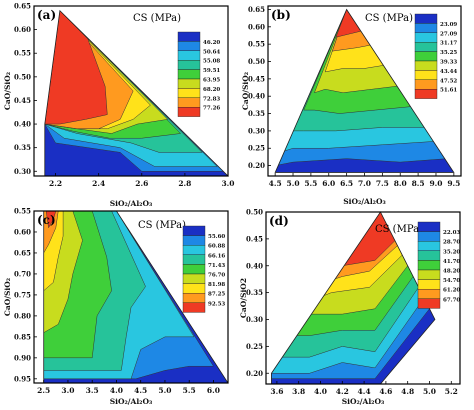 The width and height of the screenshot is (474, 410). What do you see at coordinates (418, 183) in the screenshot?
I see `x-tick-label: 8.5` at bounding box center [418, 183].